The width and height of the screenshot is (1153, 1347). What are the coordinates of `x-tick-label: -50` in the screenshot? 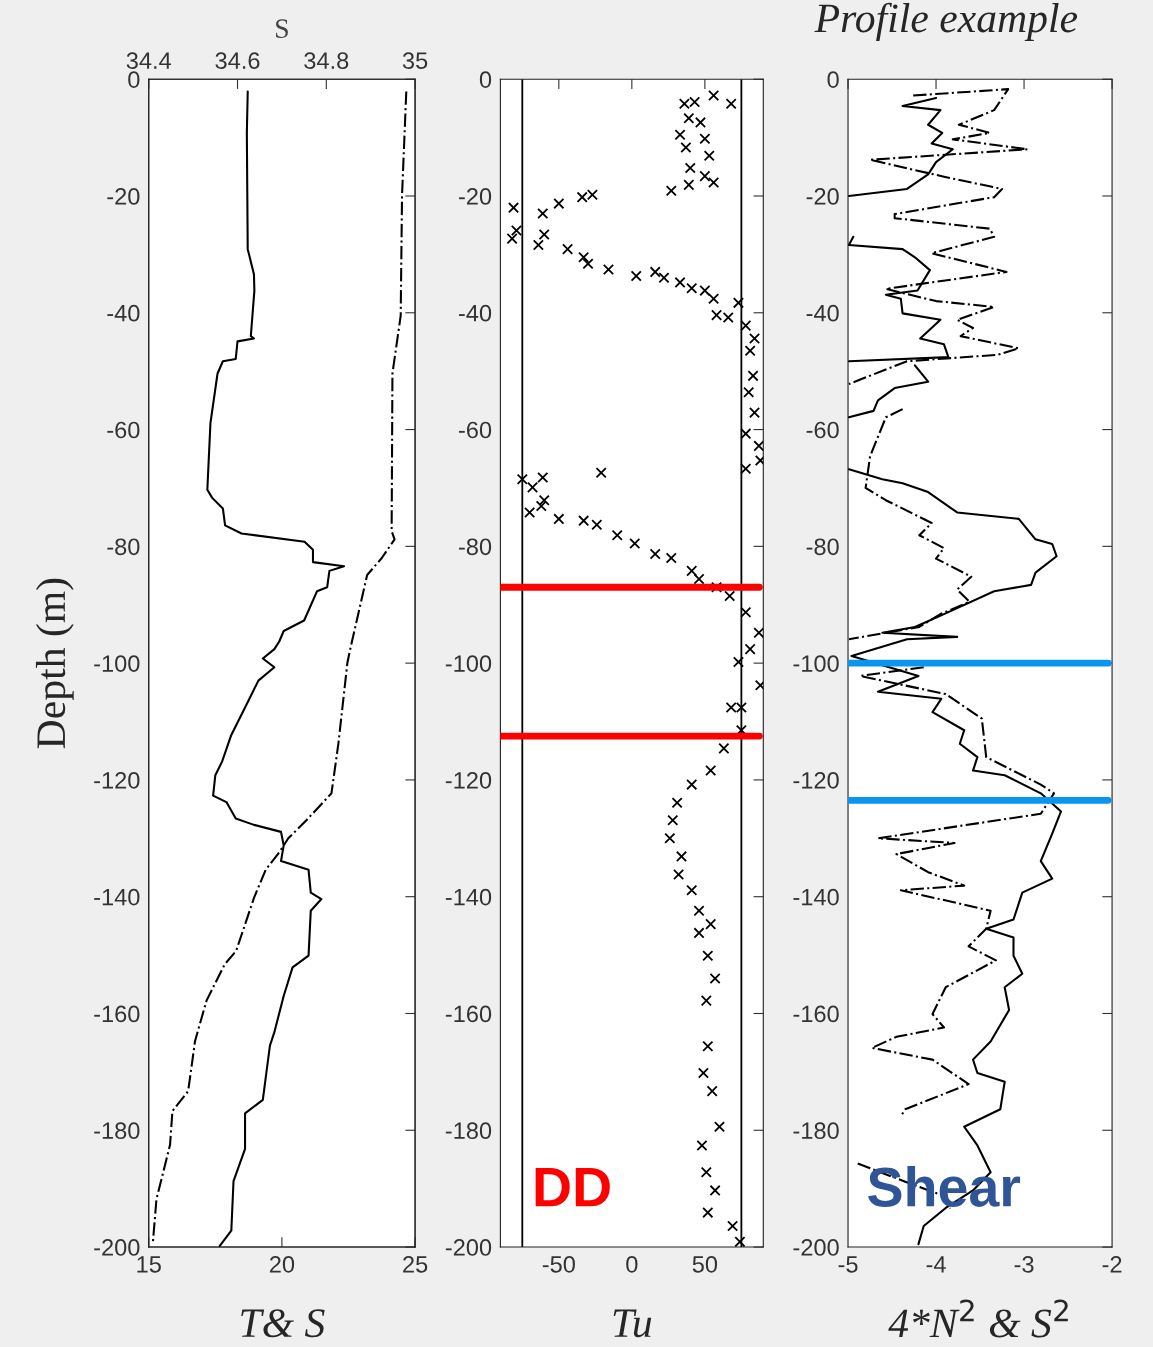 It's located at (558, 1264).